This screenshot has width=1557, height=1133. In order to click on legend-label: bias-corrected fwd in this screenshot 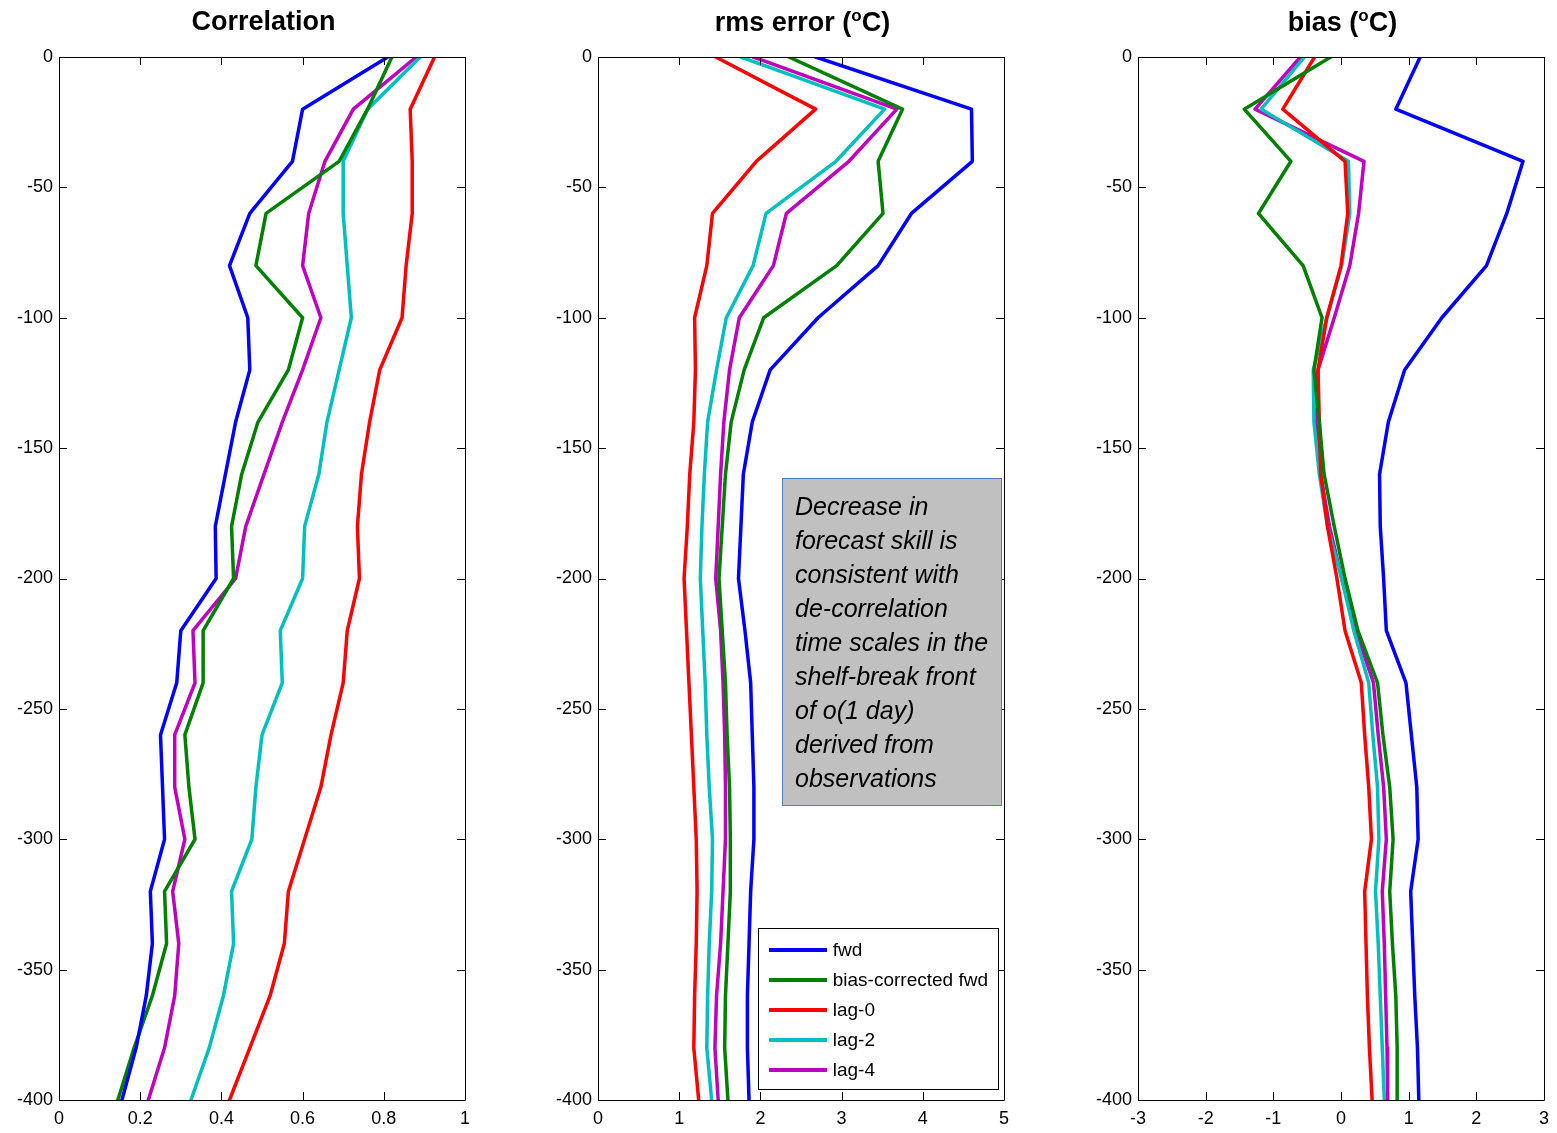, I will do `click(910, 980)`.